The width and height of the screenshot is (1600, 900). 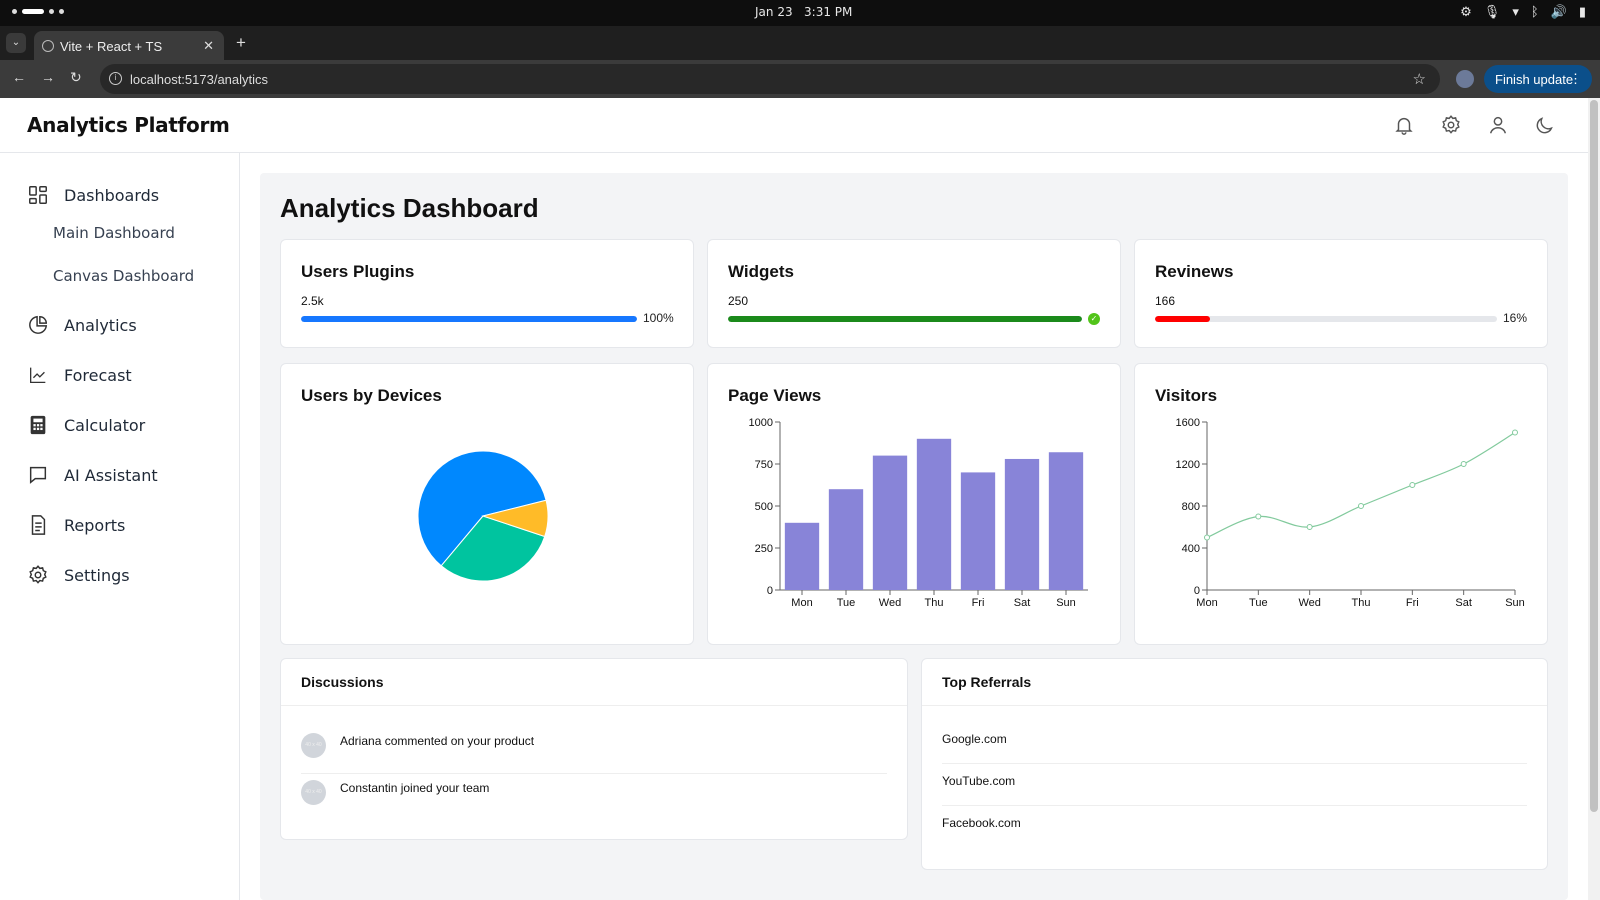 I want to click on sidebar-item-dashboards: Dashboards, so click(x=93, y=195).